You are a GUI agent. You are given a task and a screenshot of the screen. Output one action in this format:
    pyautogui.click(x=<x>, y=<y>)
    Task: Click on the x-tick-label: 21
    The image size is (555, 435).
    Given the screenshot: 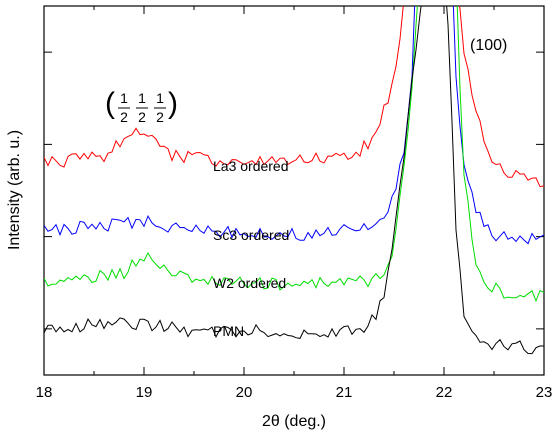 What is the action you would take?
    pyautogui.click(x=344, y=392)
    